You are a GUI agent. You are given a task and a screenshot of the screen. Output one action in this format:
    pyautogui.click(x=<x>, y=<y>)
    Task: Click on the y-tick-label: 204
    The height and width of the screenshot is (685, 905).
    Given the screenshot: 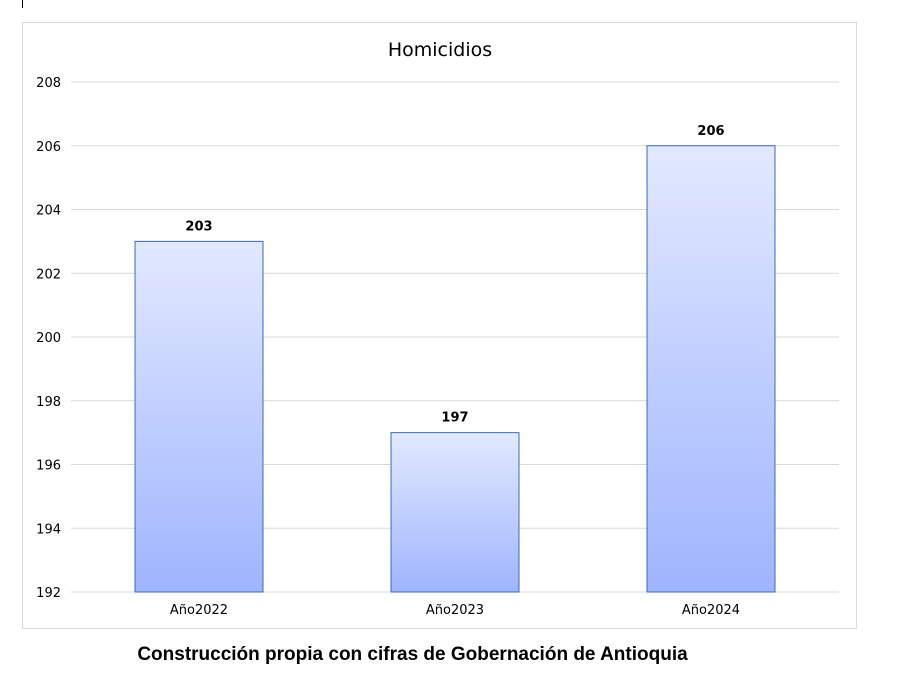 What is the action you would take?
    pyautogui.click(x=48, y=211)
    